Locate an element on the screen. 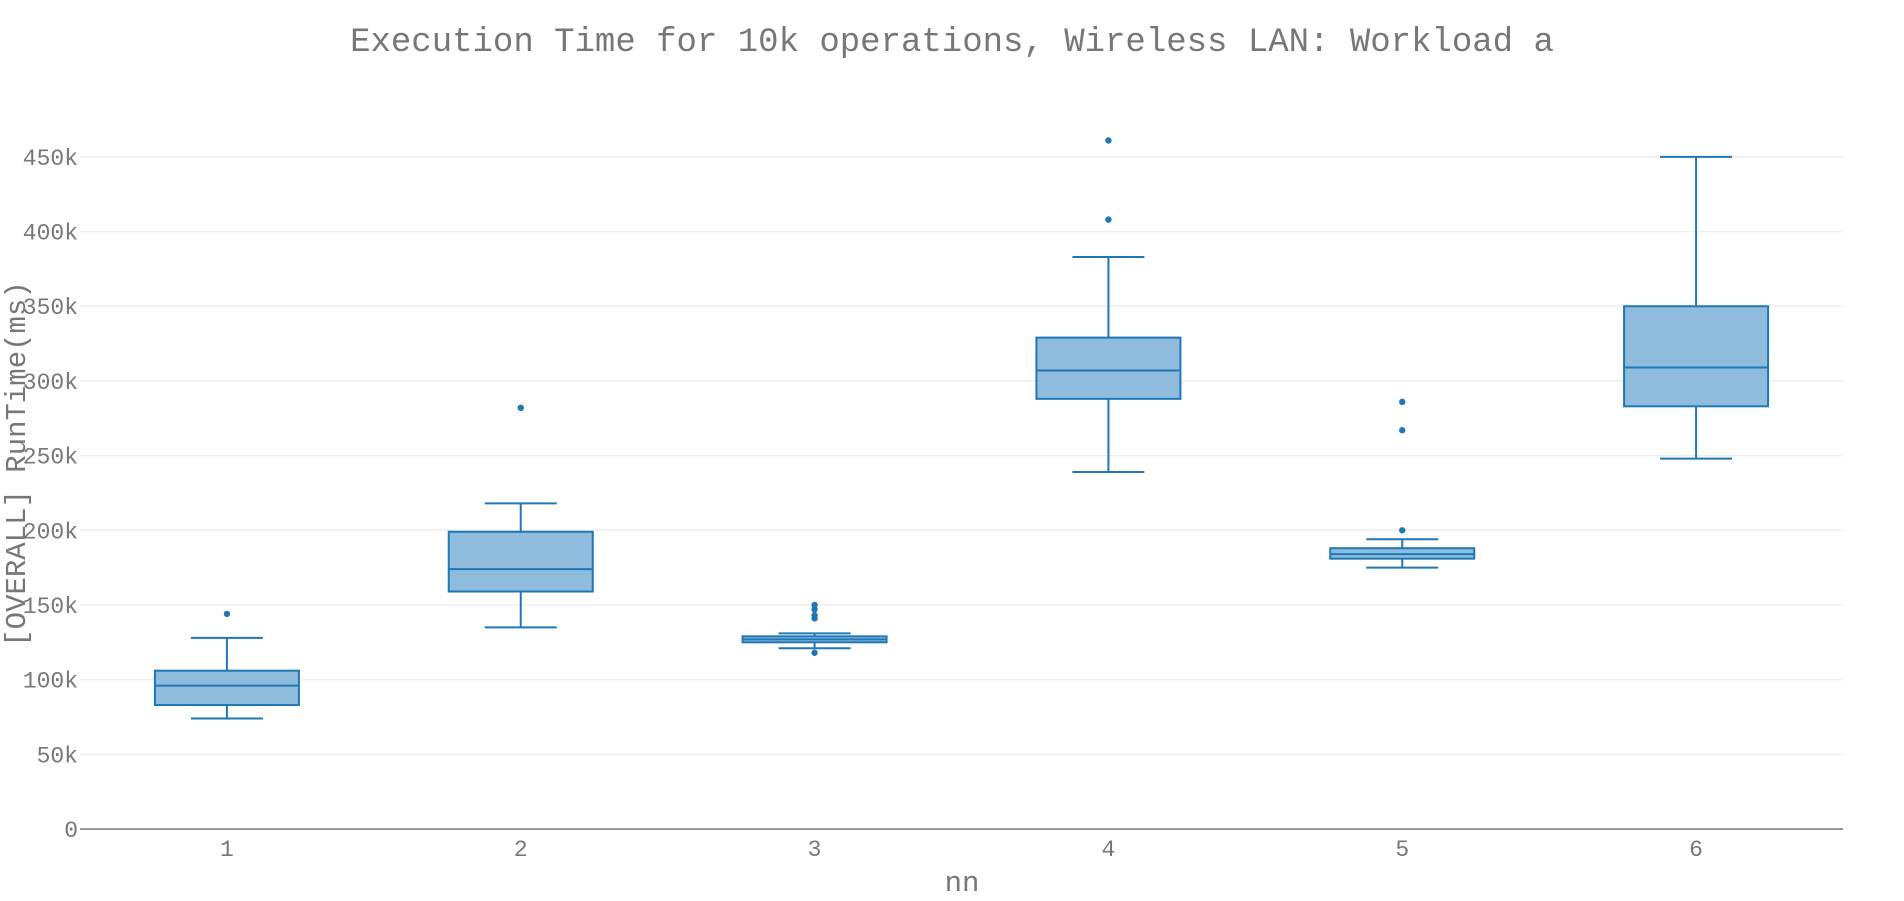  y-tick-label: 300k is located at coordinates (50, 383).